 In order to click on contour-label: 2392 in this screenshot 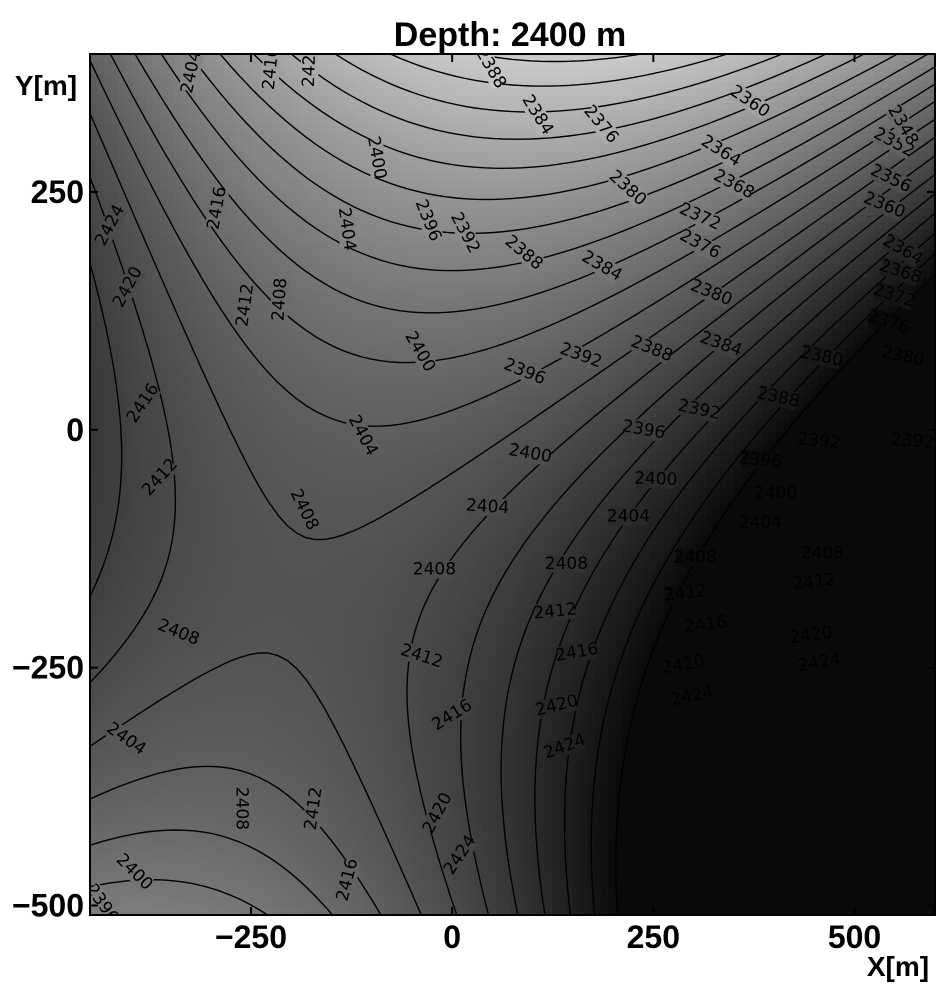, I will do `click(912, 441)`.